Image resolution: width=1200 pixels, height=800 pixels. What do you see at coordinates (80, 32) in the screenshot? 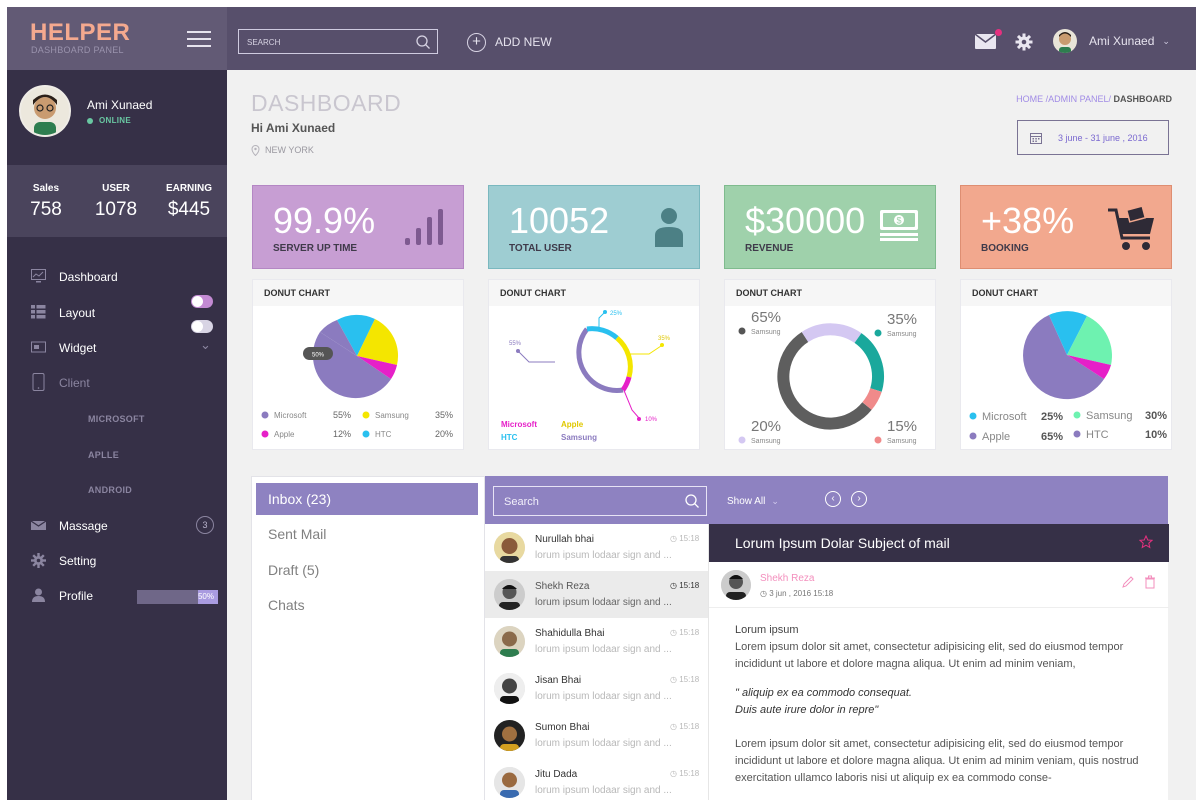
I see `app-title: HELPER` at bounding box center [80, 32].